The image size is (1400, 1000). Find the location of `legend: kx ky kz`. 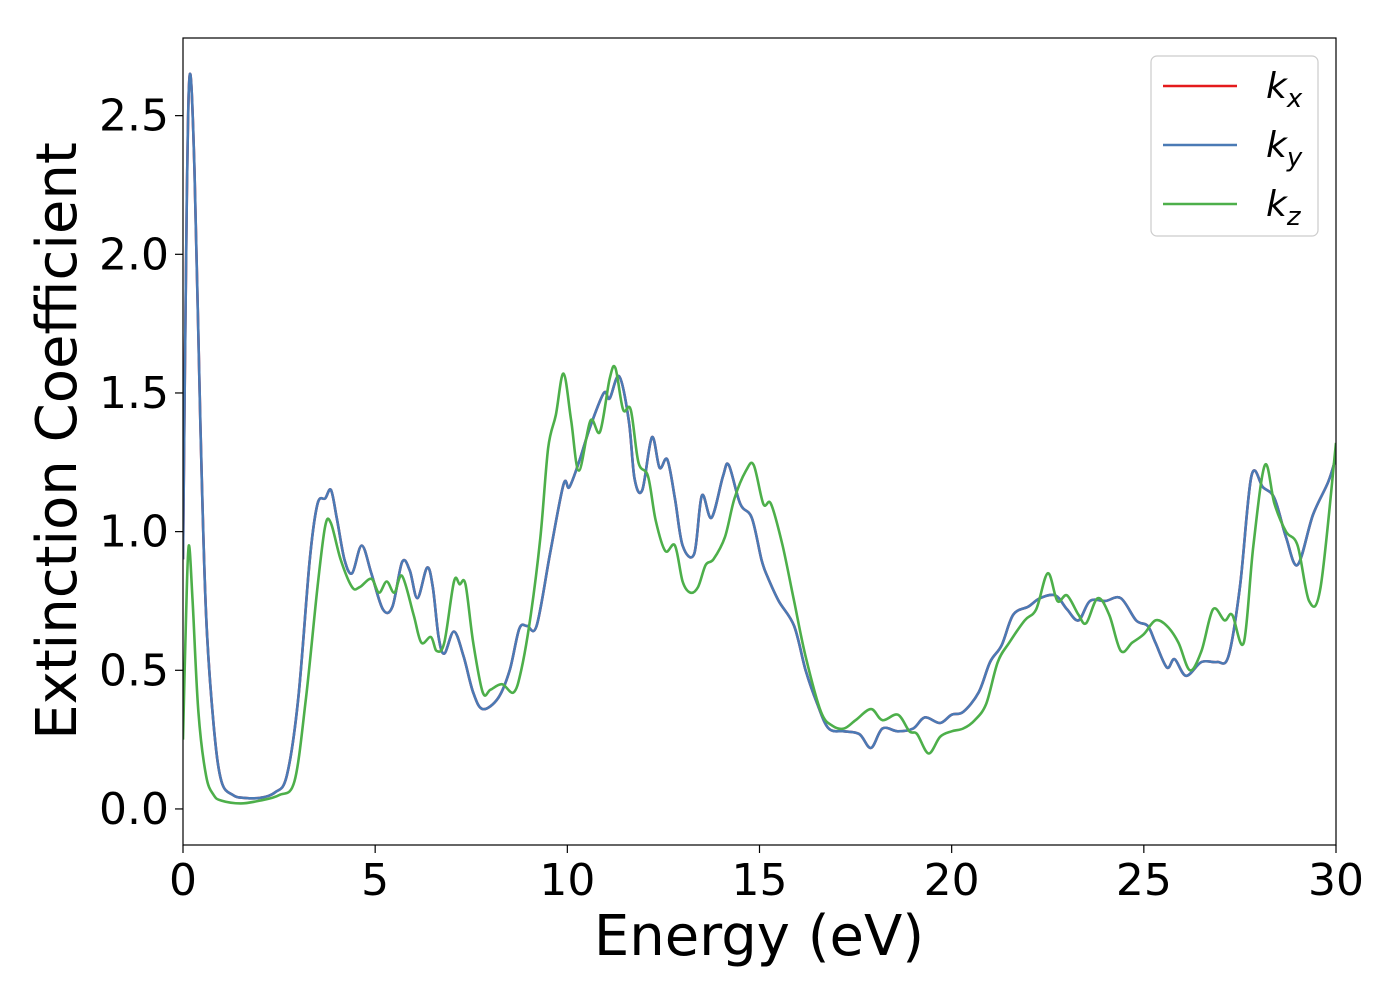

legend: kx ky kz is located at coordinates (1234, 146).